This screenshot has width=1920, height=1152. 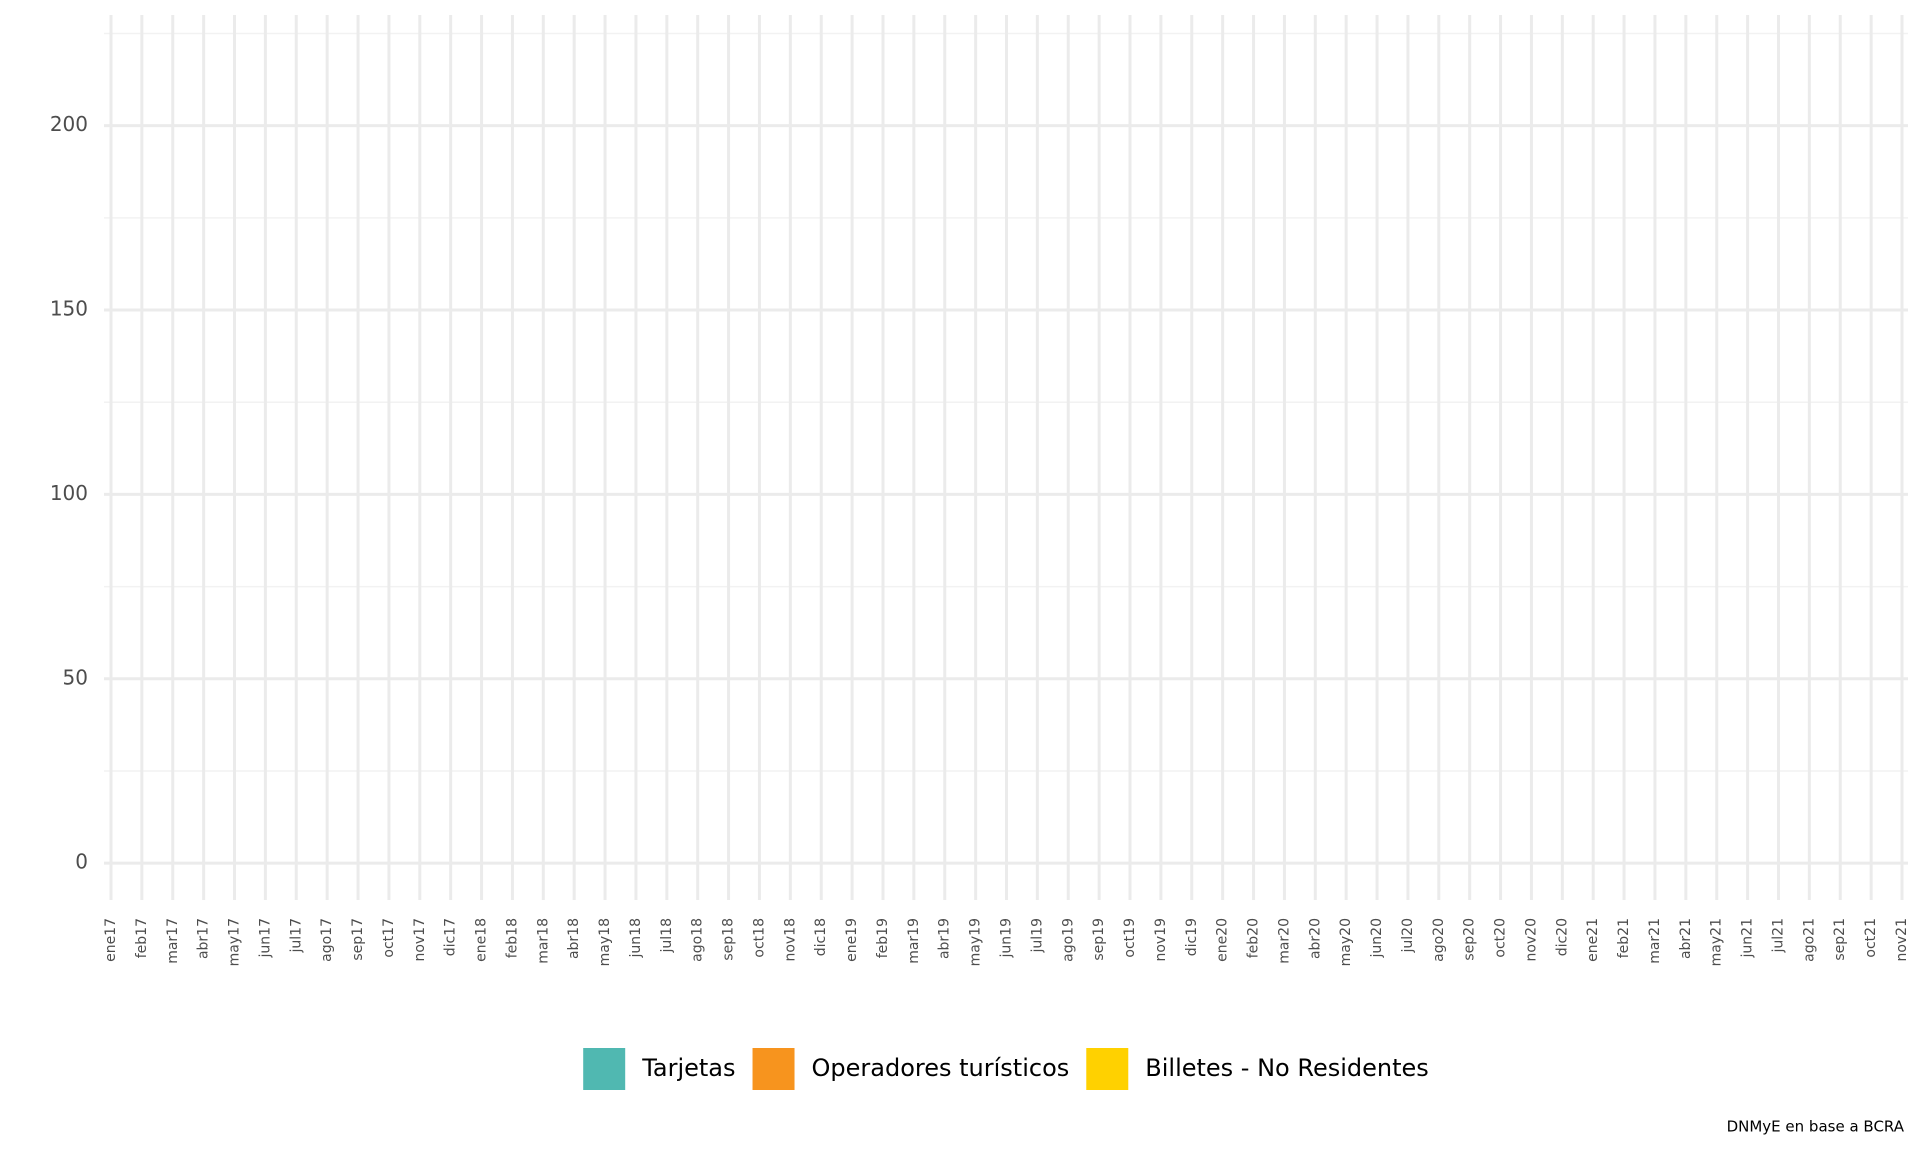 What do you see at coordinates (1778, 935) in the screenshot?
I see `x-tick-label: jul21` at bounding box center [1778, 935].